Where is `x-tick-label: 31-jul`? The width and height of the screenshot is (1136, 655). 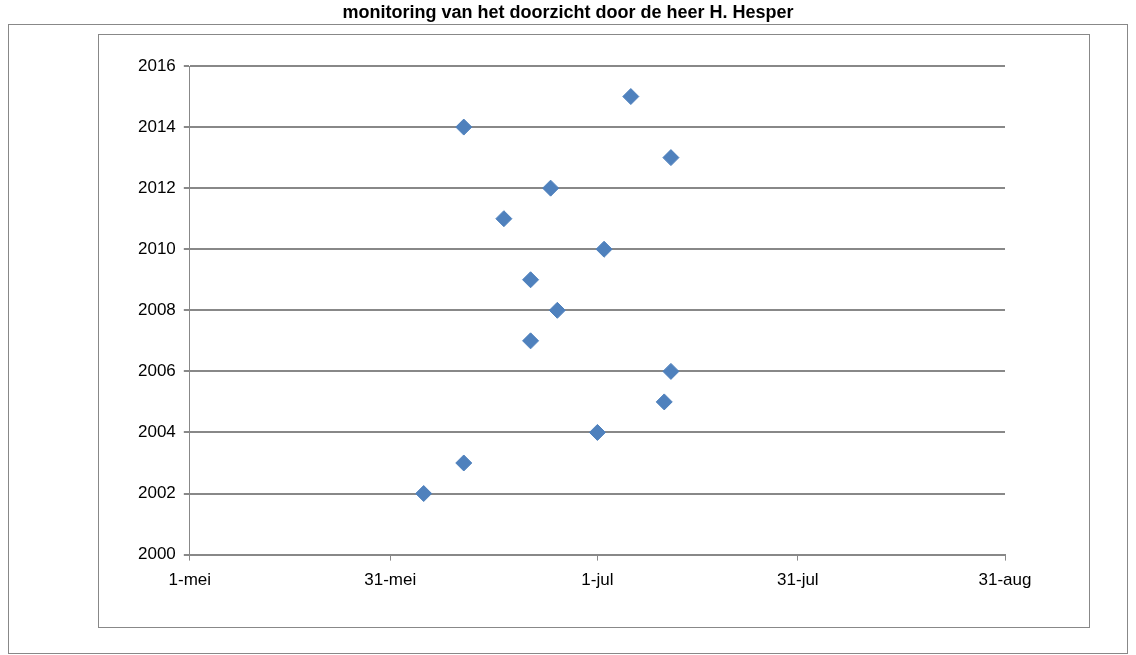 x-tick-label: 31-jul is located at coordinates (798, 580).